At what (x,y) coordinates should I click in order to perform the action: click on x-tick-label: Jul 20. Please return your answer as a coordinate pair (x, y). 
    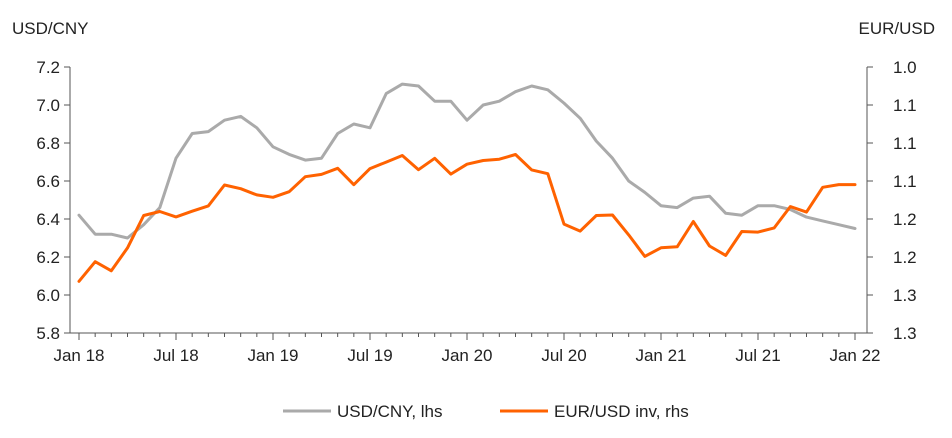
    Looking at the image, I should click on (563, 355).